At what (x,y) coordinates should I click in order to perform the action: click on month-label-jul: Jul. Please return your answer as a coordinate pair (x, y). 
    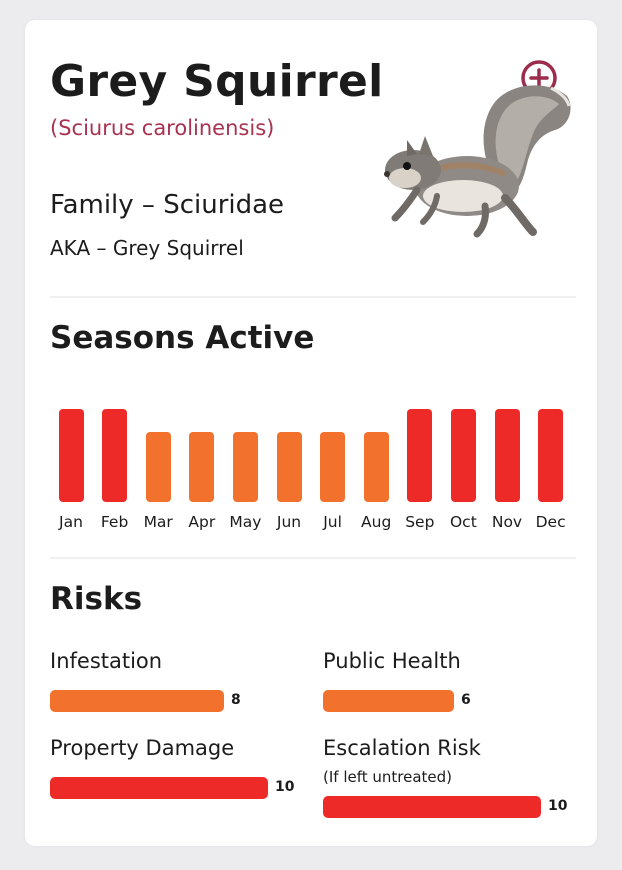
    Looking at the image, I should click on (332, 522).